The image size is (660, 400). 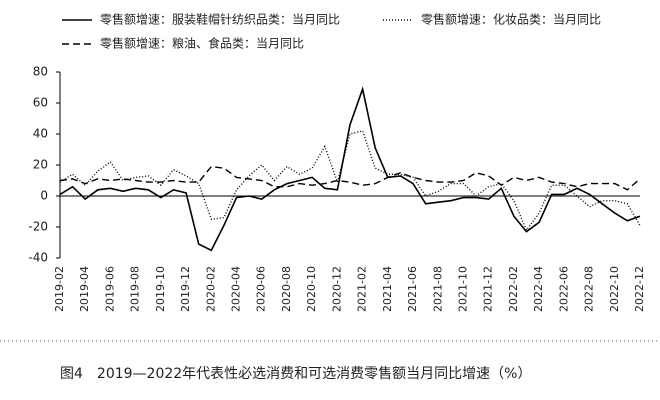 I want to click on y-tick-label: 20, so click(x=40, y=165).